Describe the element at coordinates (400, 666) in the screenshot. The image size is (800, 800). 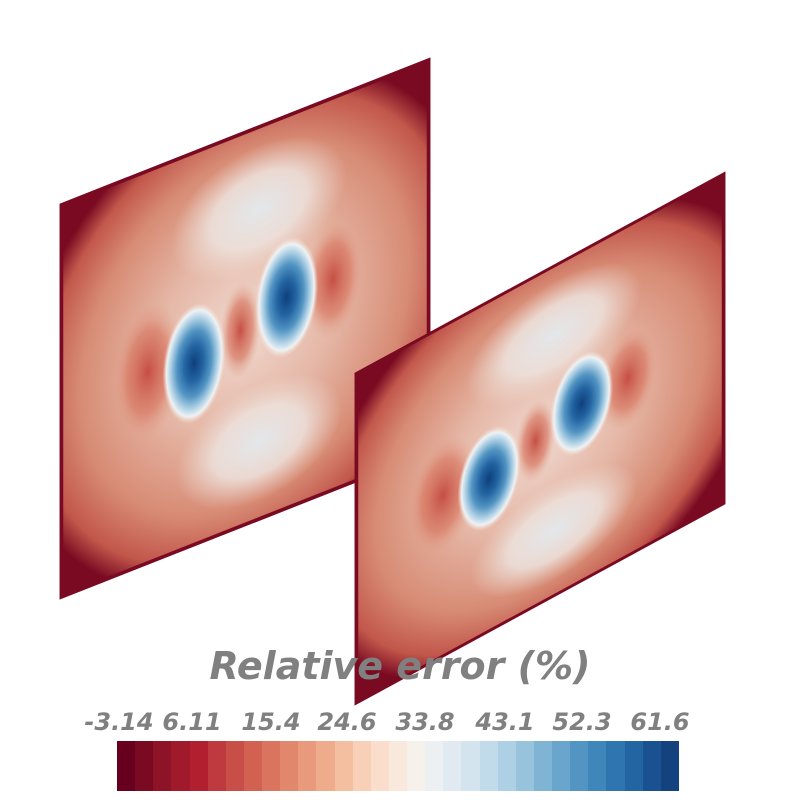
I see `colorbar-title: Relative error (%)` at that location.